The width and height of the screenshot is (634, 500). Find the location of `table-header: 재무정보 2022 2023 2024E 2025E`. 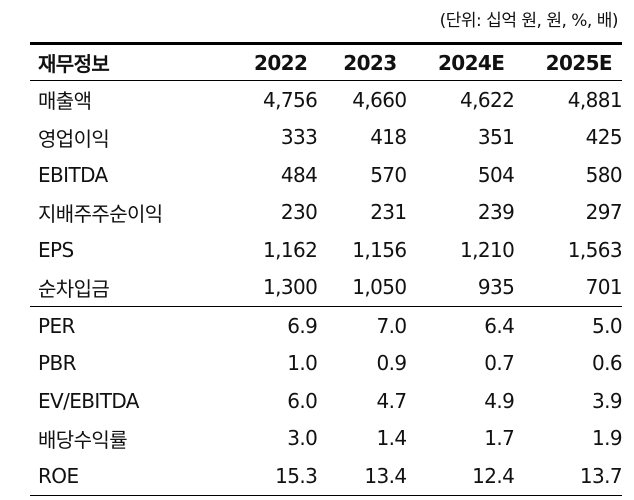

table-header: 재무정보 2022 2023 2024E 2025E is located at coordinates (326, 62).